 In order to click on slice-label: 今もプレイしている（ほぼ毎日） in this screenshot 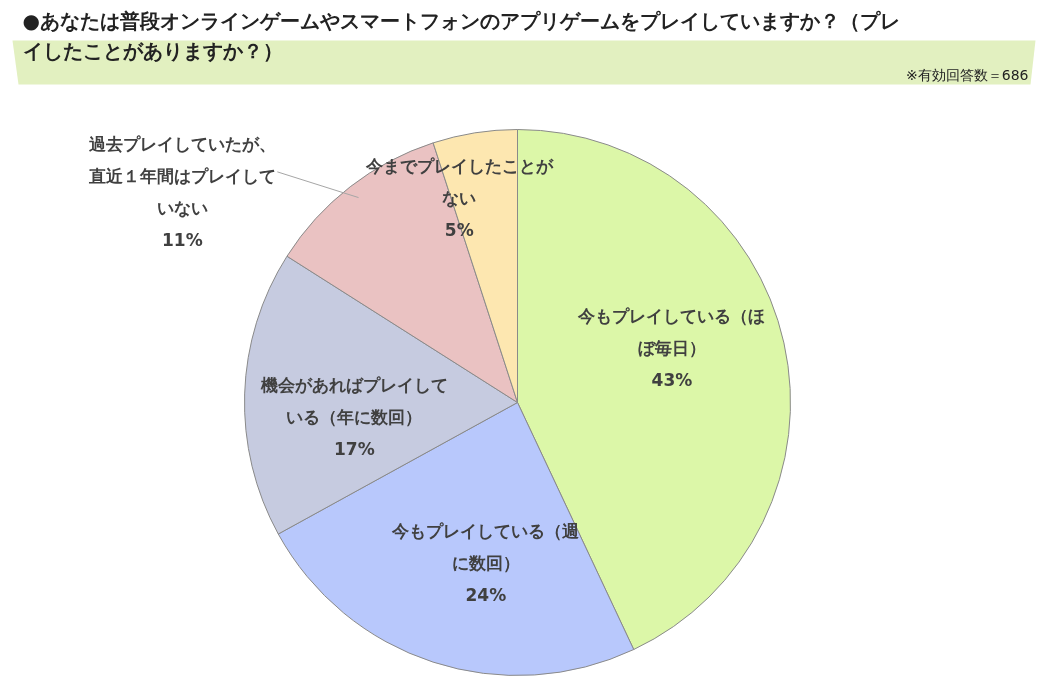, I will do `click(671, 331)`.